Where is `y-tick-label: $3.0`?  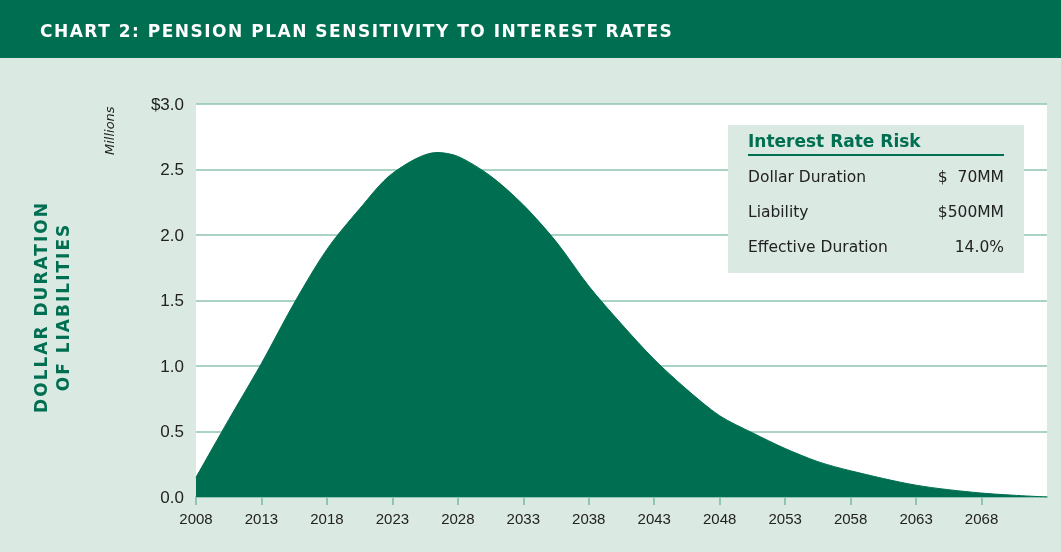
y-tick-label: $3.0 is located at coordinates (167, 104).